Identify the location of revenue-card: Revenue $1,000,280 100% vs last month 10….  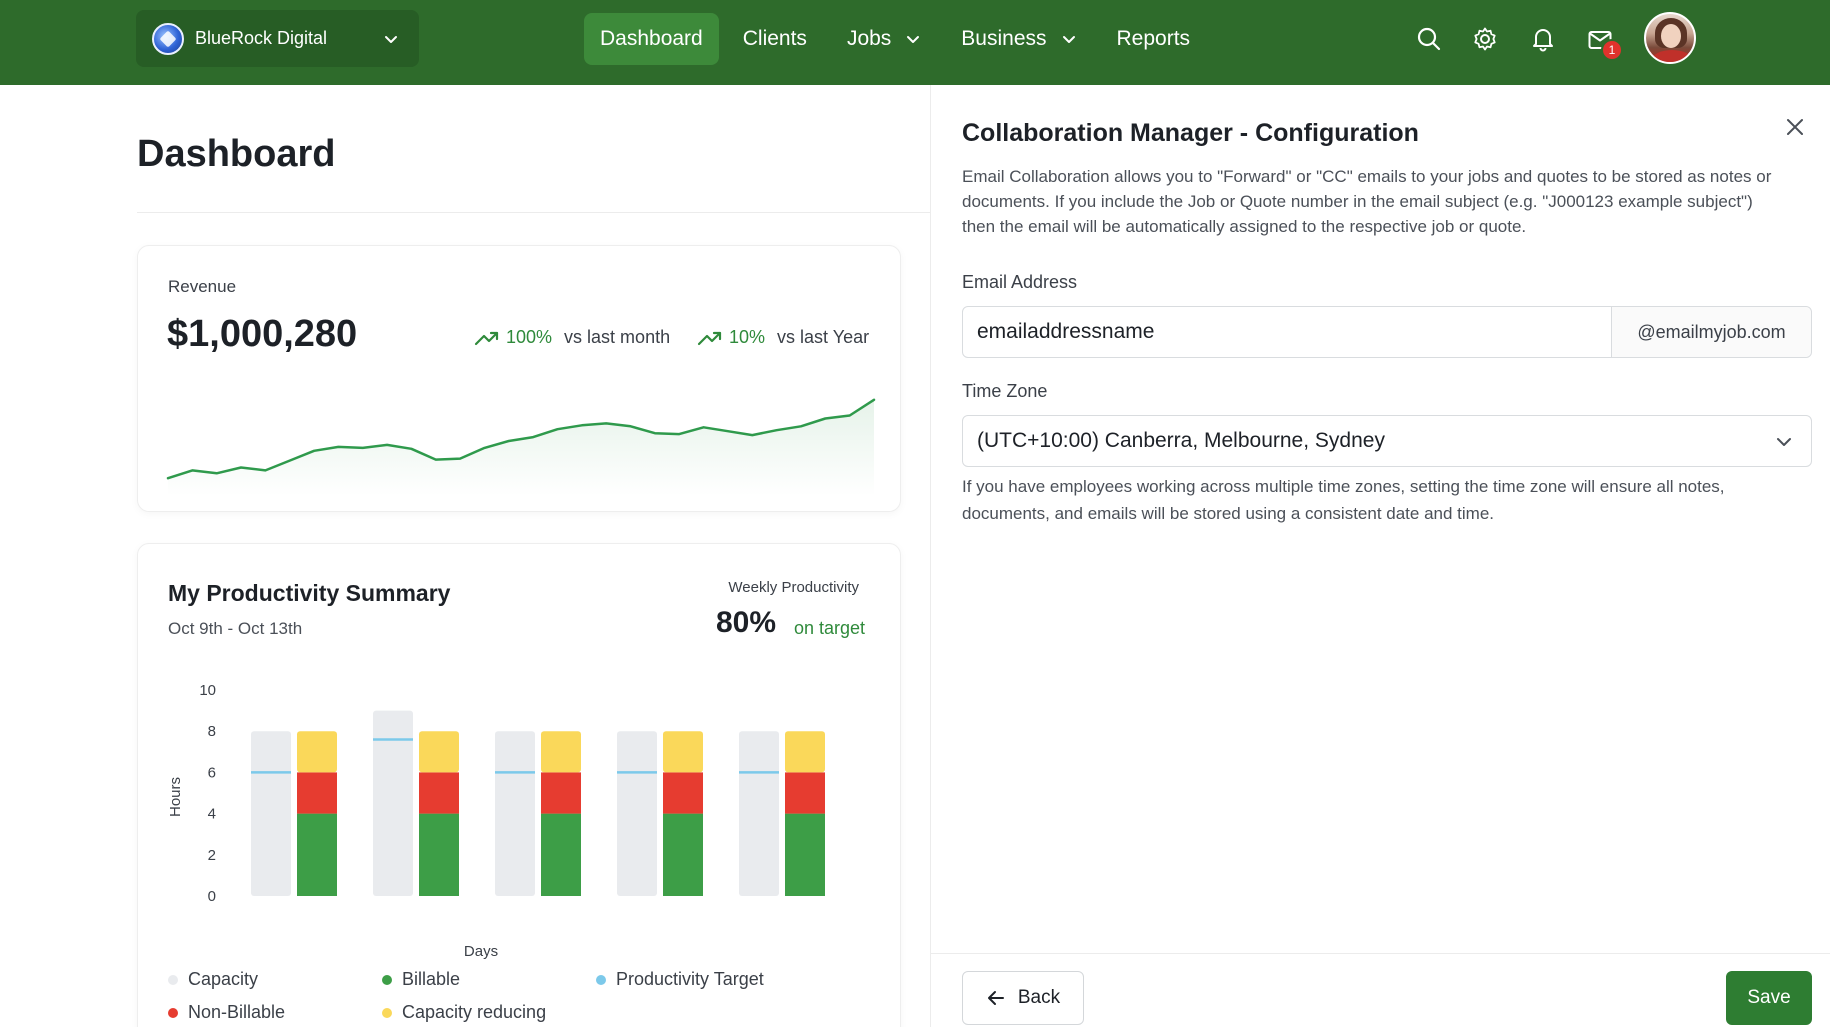
(519, 378).